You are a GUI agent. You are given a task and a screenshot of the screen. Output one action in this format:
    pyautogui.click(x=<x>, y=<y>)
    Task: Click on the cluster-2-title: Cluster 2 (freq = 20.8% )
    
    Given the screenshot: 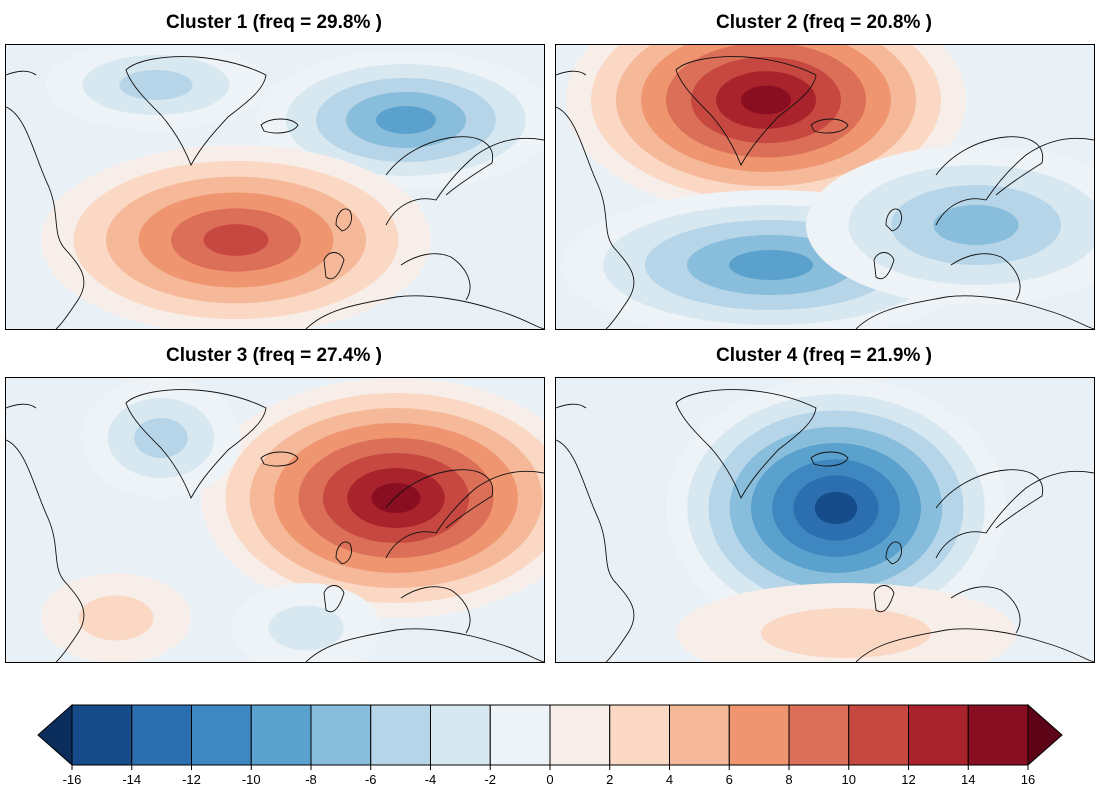 What is the action you would take?
    pyautogui.click(x=824, y=22)
    